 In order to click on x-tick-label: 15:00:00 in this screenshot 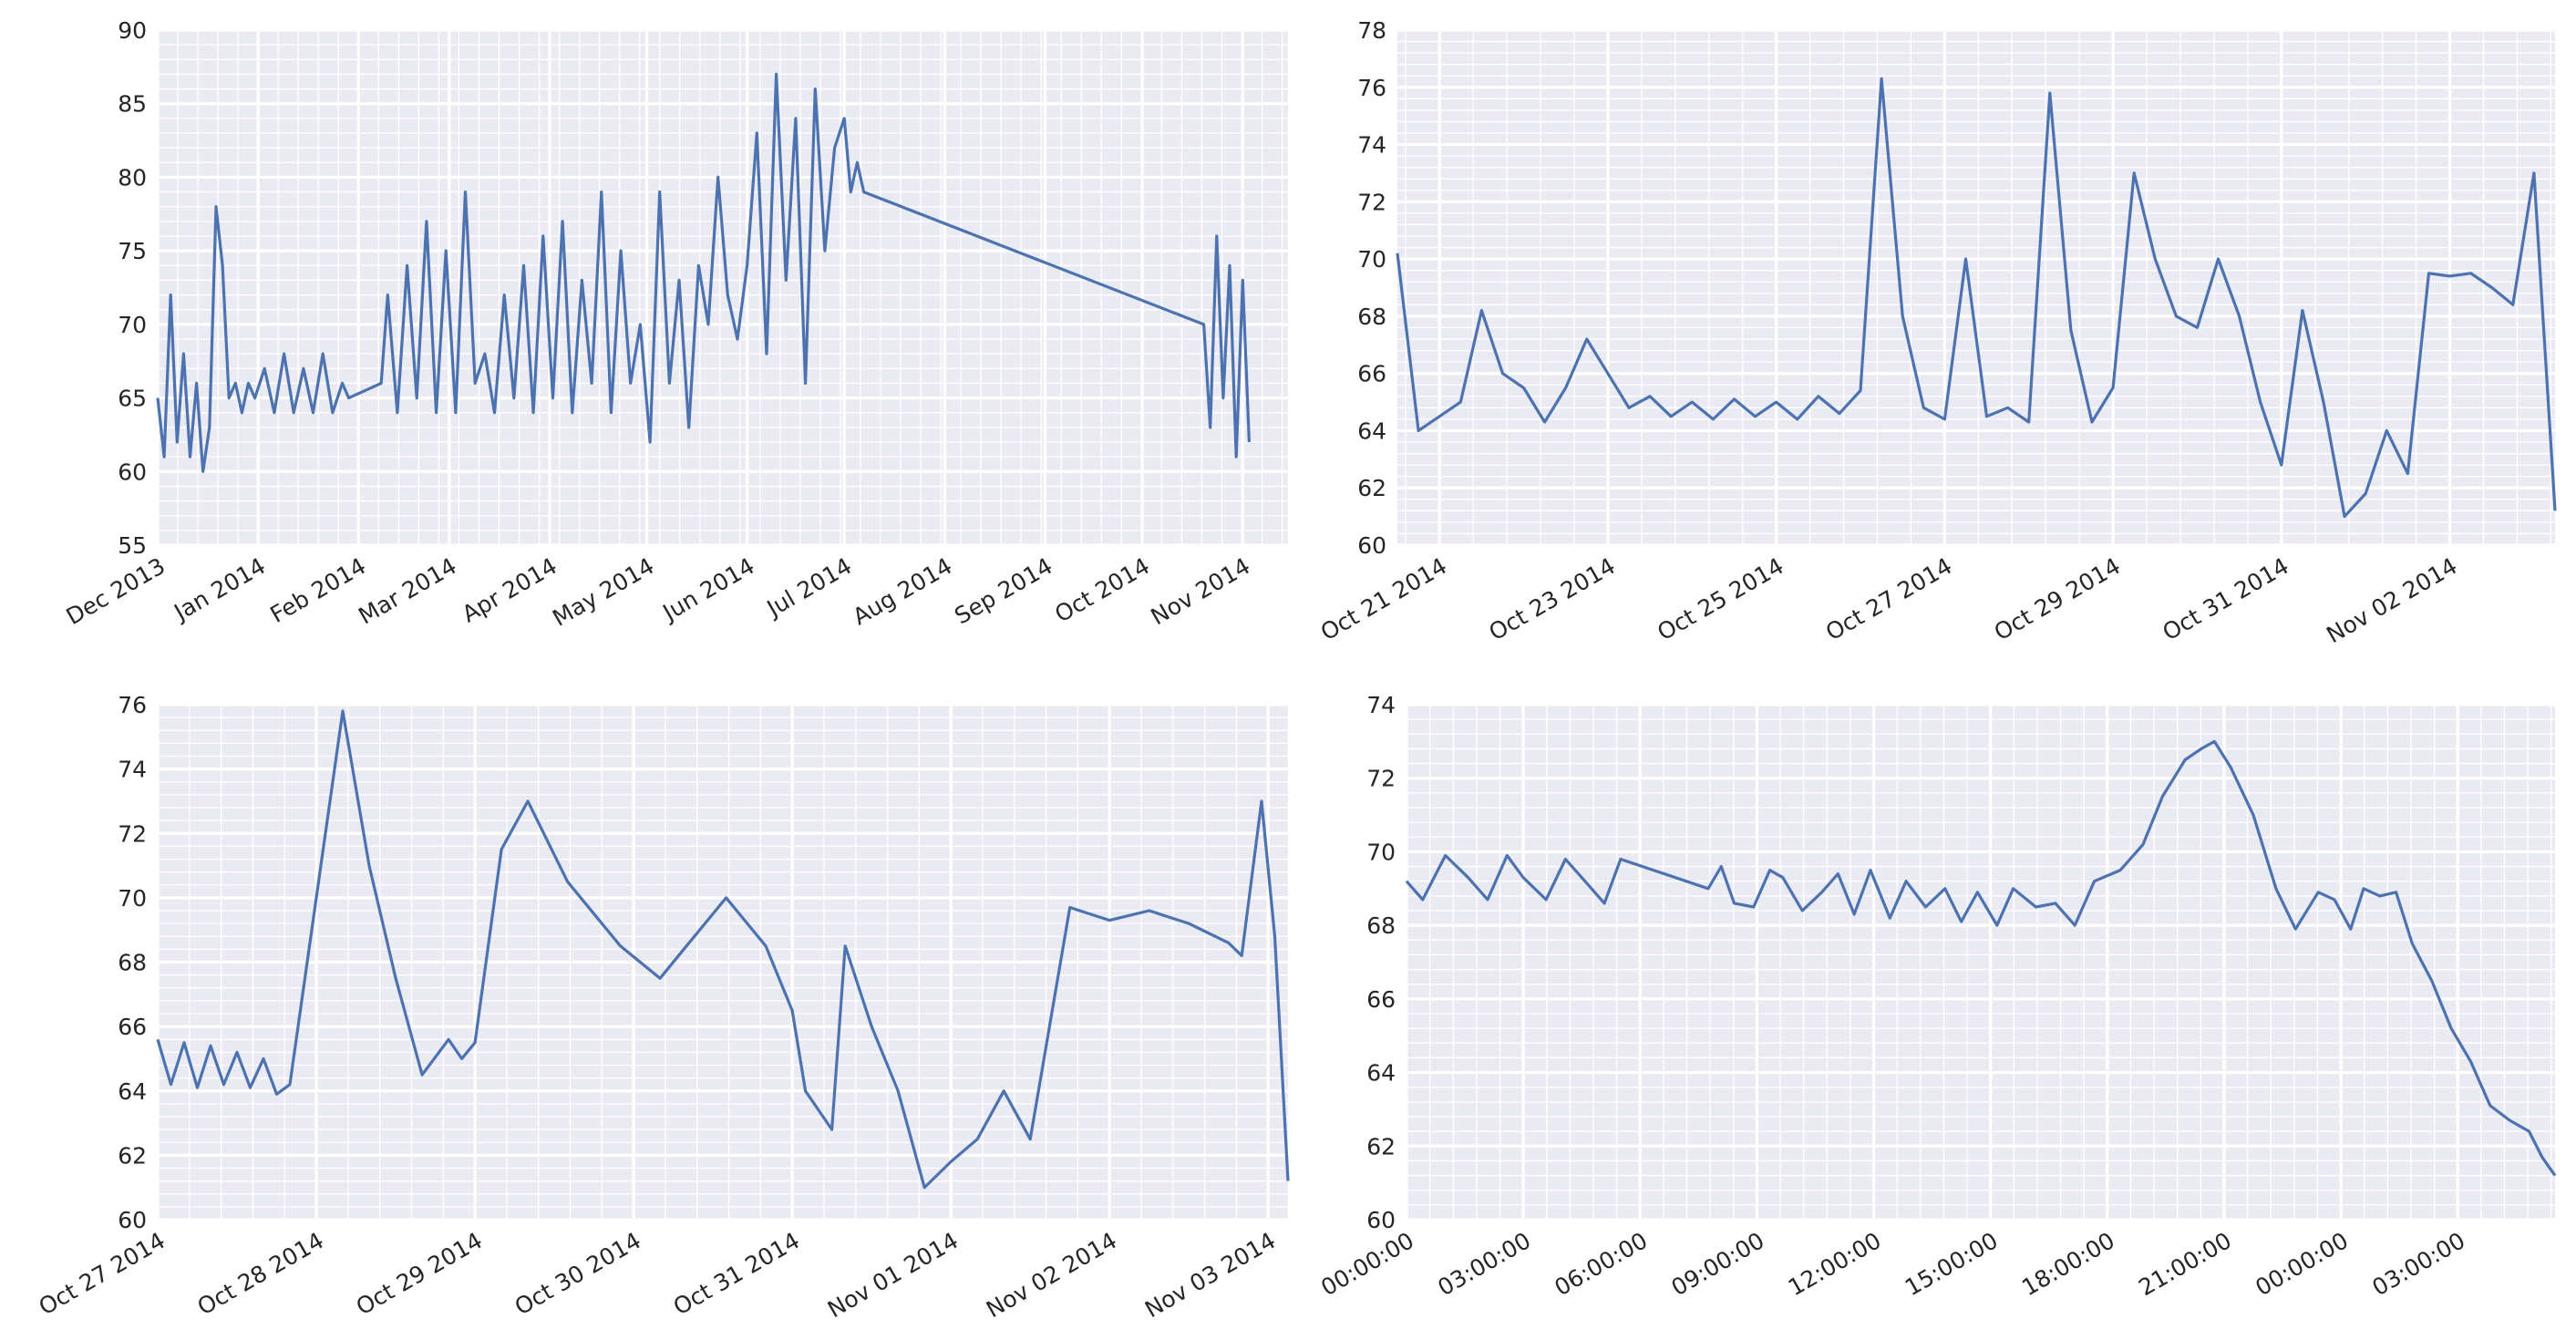, I will do `click(1952, 1264)`.